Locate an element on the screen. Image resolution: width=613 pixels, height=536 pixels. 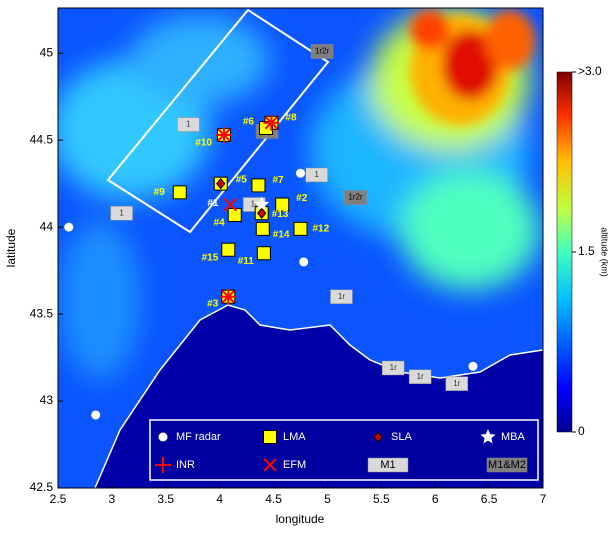
colorbar-tick-label: >3.0 is located at coordinates (590, 71).